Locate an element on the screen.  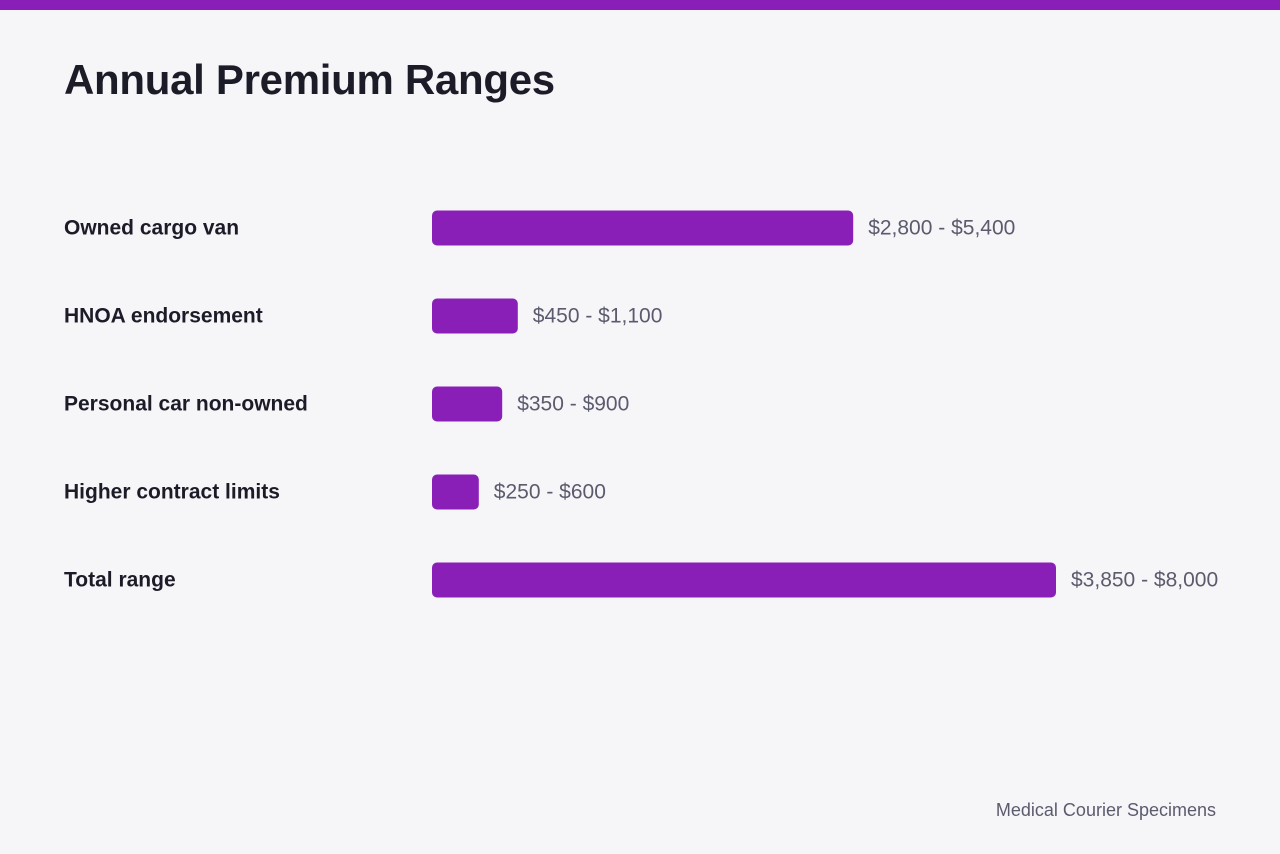
value-label: $250 - $600 is located at coordinates (550, 492).